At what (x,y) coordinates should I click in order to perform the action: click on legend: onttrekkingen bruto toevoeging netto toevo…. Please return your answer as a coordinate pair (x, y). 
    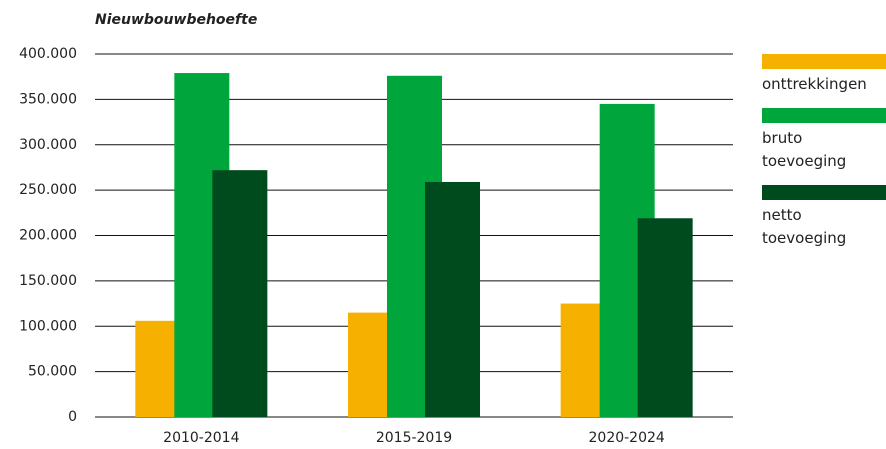
    Looking at the image, I should click on (824, 158).